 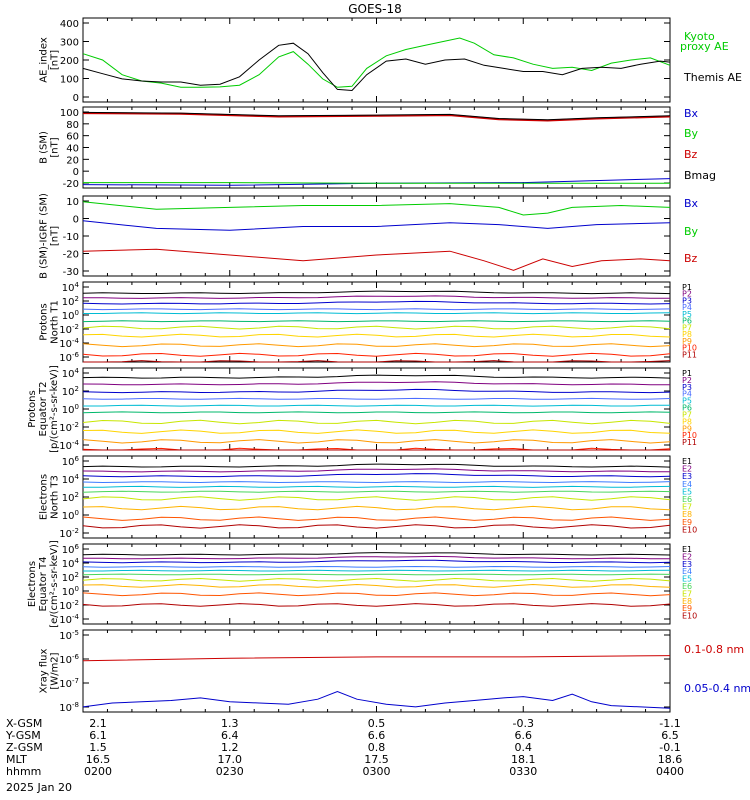 What do you see at coordinates (687, 428) in the screenshot?
I see `legend-entry: P9` at bounding box center [687, 428].